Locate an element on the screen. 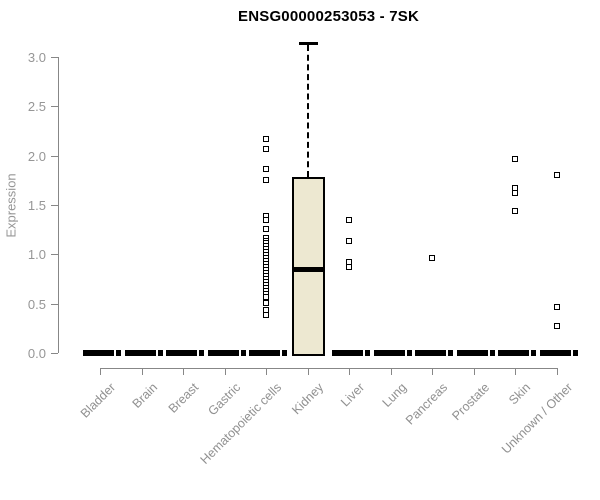  x-tick-label-hematopoietic-cells: Hematopoietic cells is located at coordinates (241, 423).